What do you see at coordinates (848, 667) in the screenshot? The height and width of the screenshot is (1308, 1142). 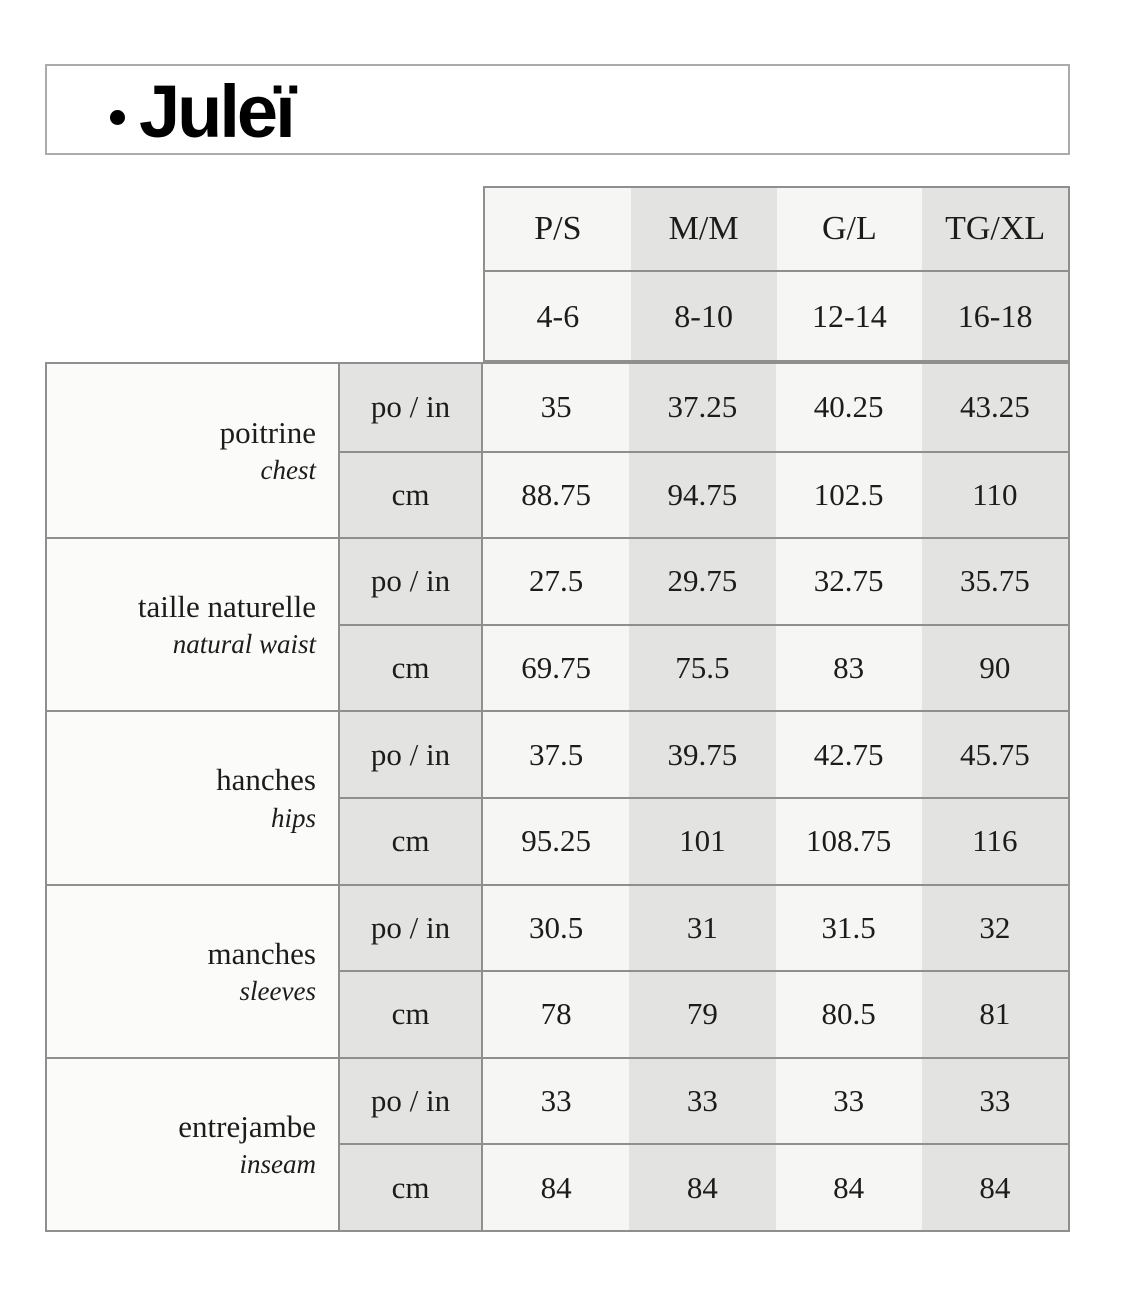 I see `value-cell: 83` at bounding box center [848, 667].